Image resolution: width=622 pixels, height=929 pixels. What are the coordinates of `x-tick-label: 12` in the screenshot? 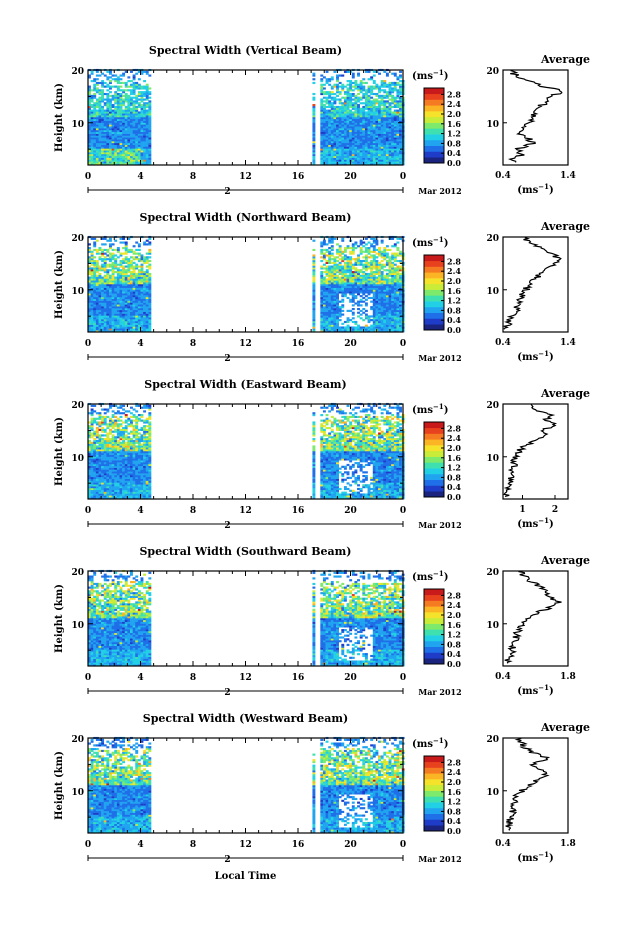 It's located at (245, 344).